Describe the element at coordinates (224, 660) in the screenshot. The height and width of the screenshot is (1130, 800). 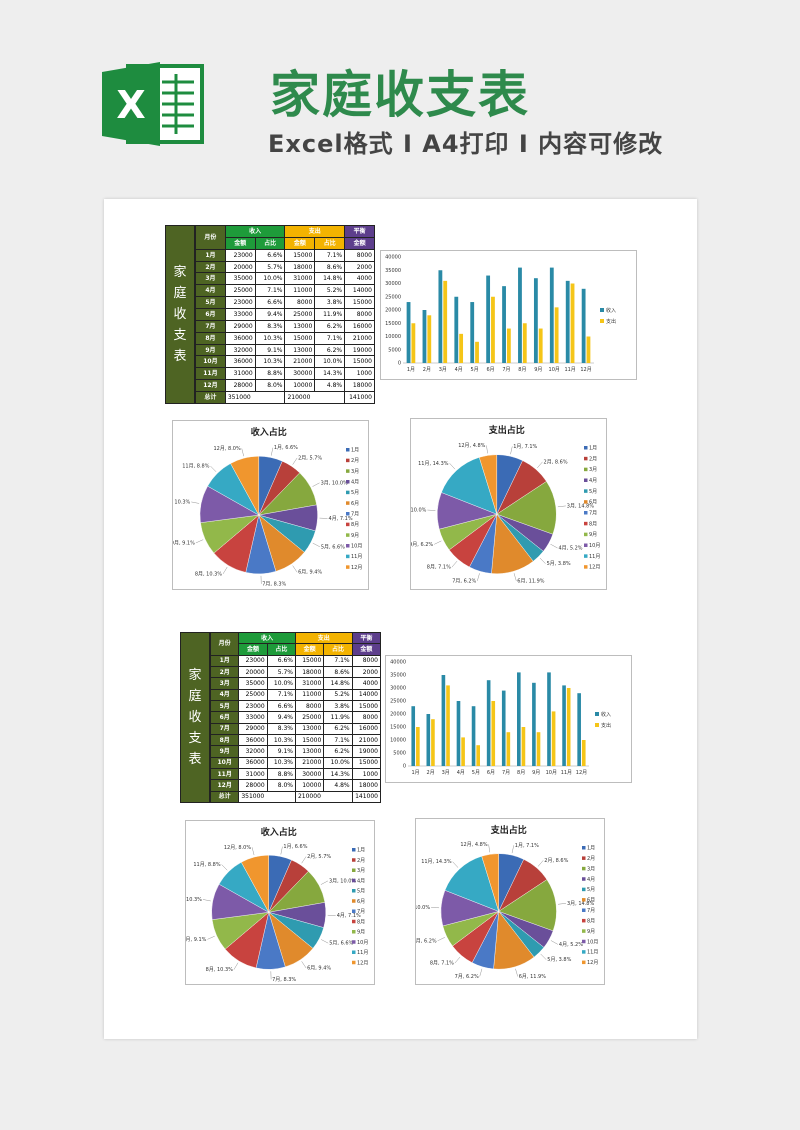
I see `month-cell: 1月` at that location.